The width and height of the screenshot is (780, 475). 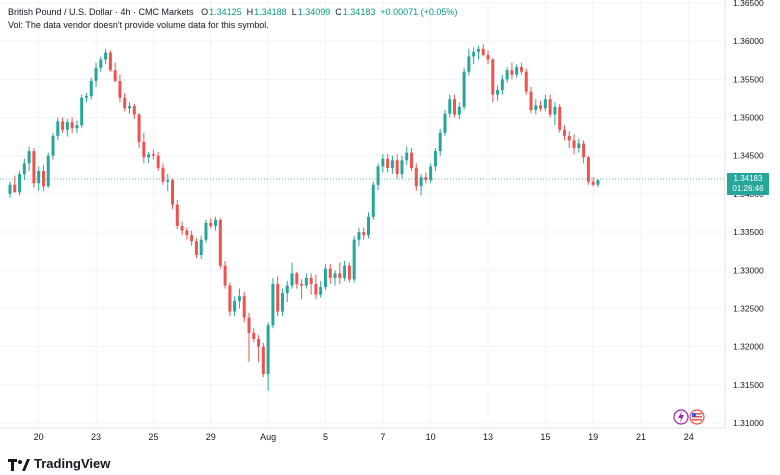 What do you see at coordinates (593, 437) in the screenshot?
I see `x-tick-label: 19` at bounding box center [593, 437].